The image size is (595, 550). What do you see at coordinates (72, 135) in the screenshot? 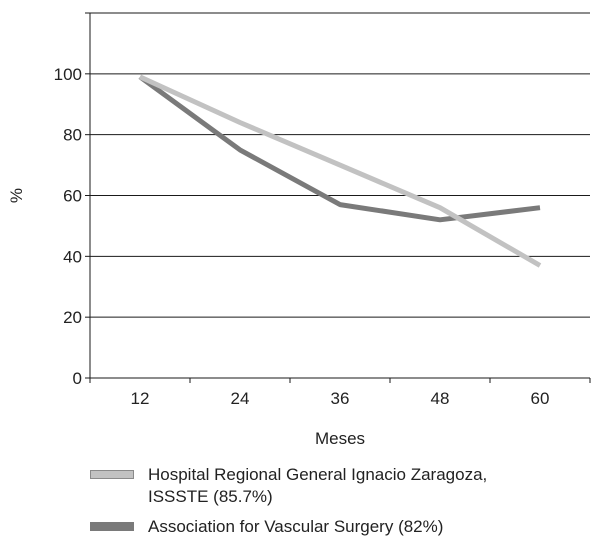
I see `y-tick-label: 80` at bounding box center [72, 135].